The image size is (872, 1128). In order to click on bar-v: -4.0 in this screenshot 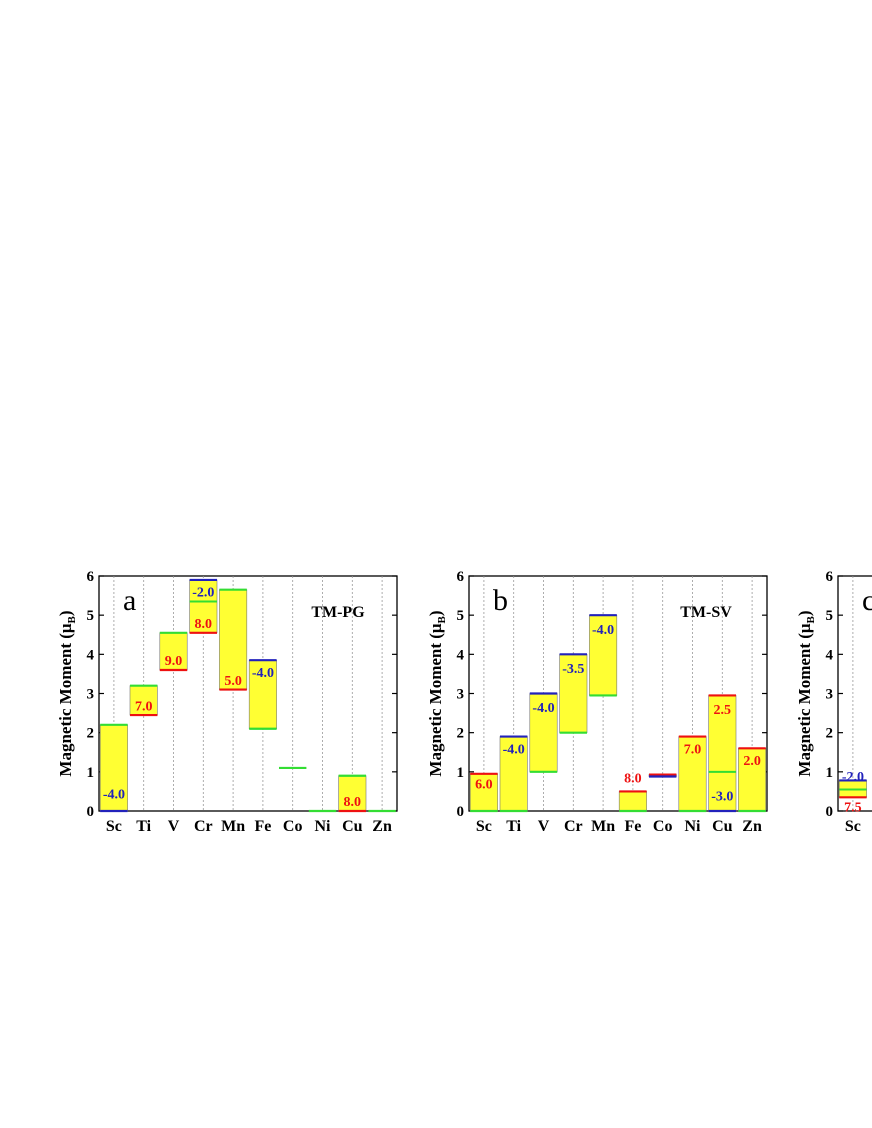, I will do `click(543, 732)`.